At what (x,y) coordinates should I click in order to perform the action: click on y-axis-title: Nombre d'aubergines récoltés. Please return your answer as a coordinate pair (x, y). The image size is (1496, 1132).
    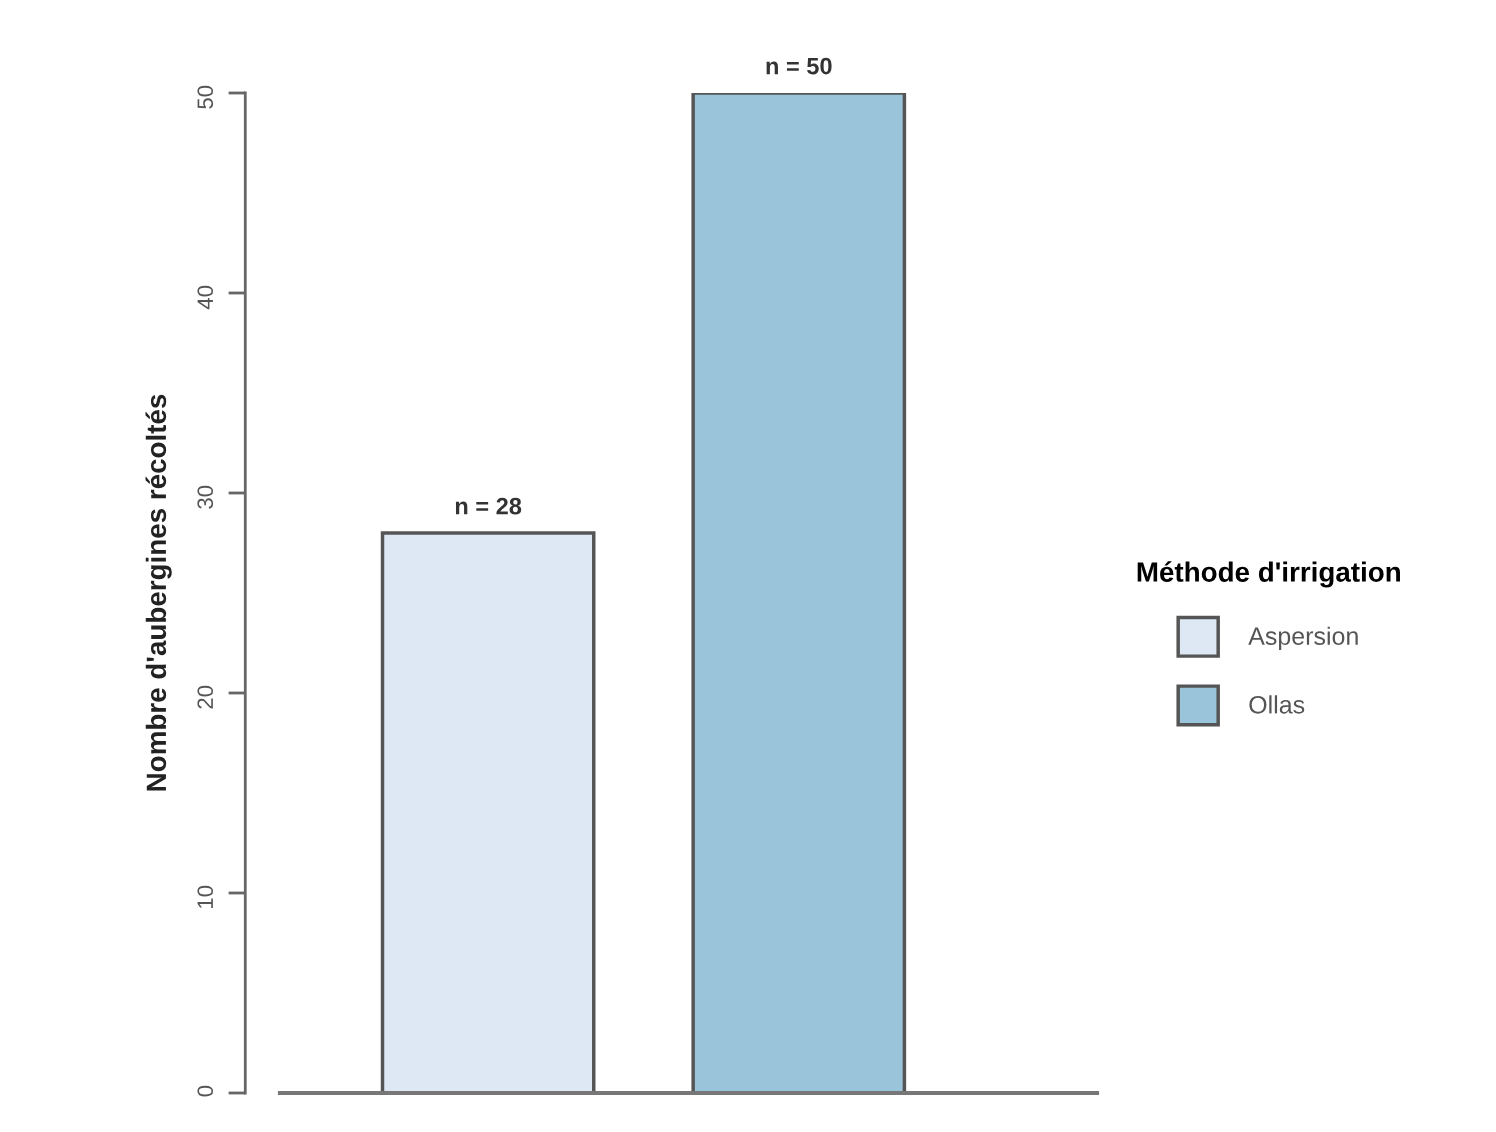
    Looking at the image, I should click on (158, 592).